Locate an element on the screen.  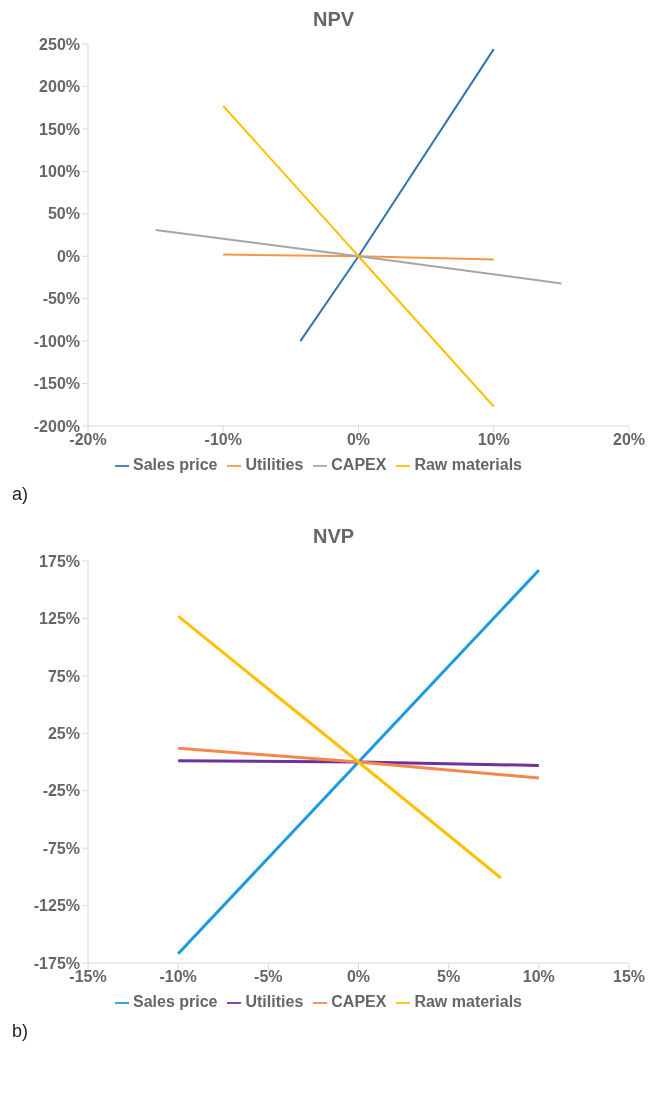
y-tick-label: -125% is located at coordinates (56, 906).